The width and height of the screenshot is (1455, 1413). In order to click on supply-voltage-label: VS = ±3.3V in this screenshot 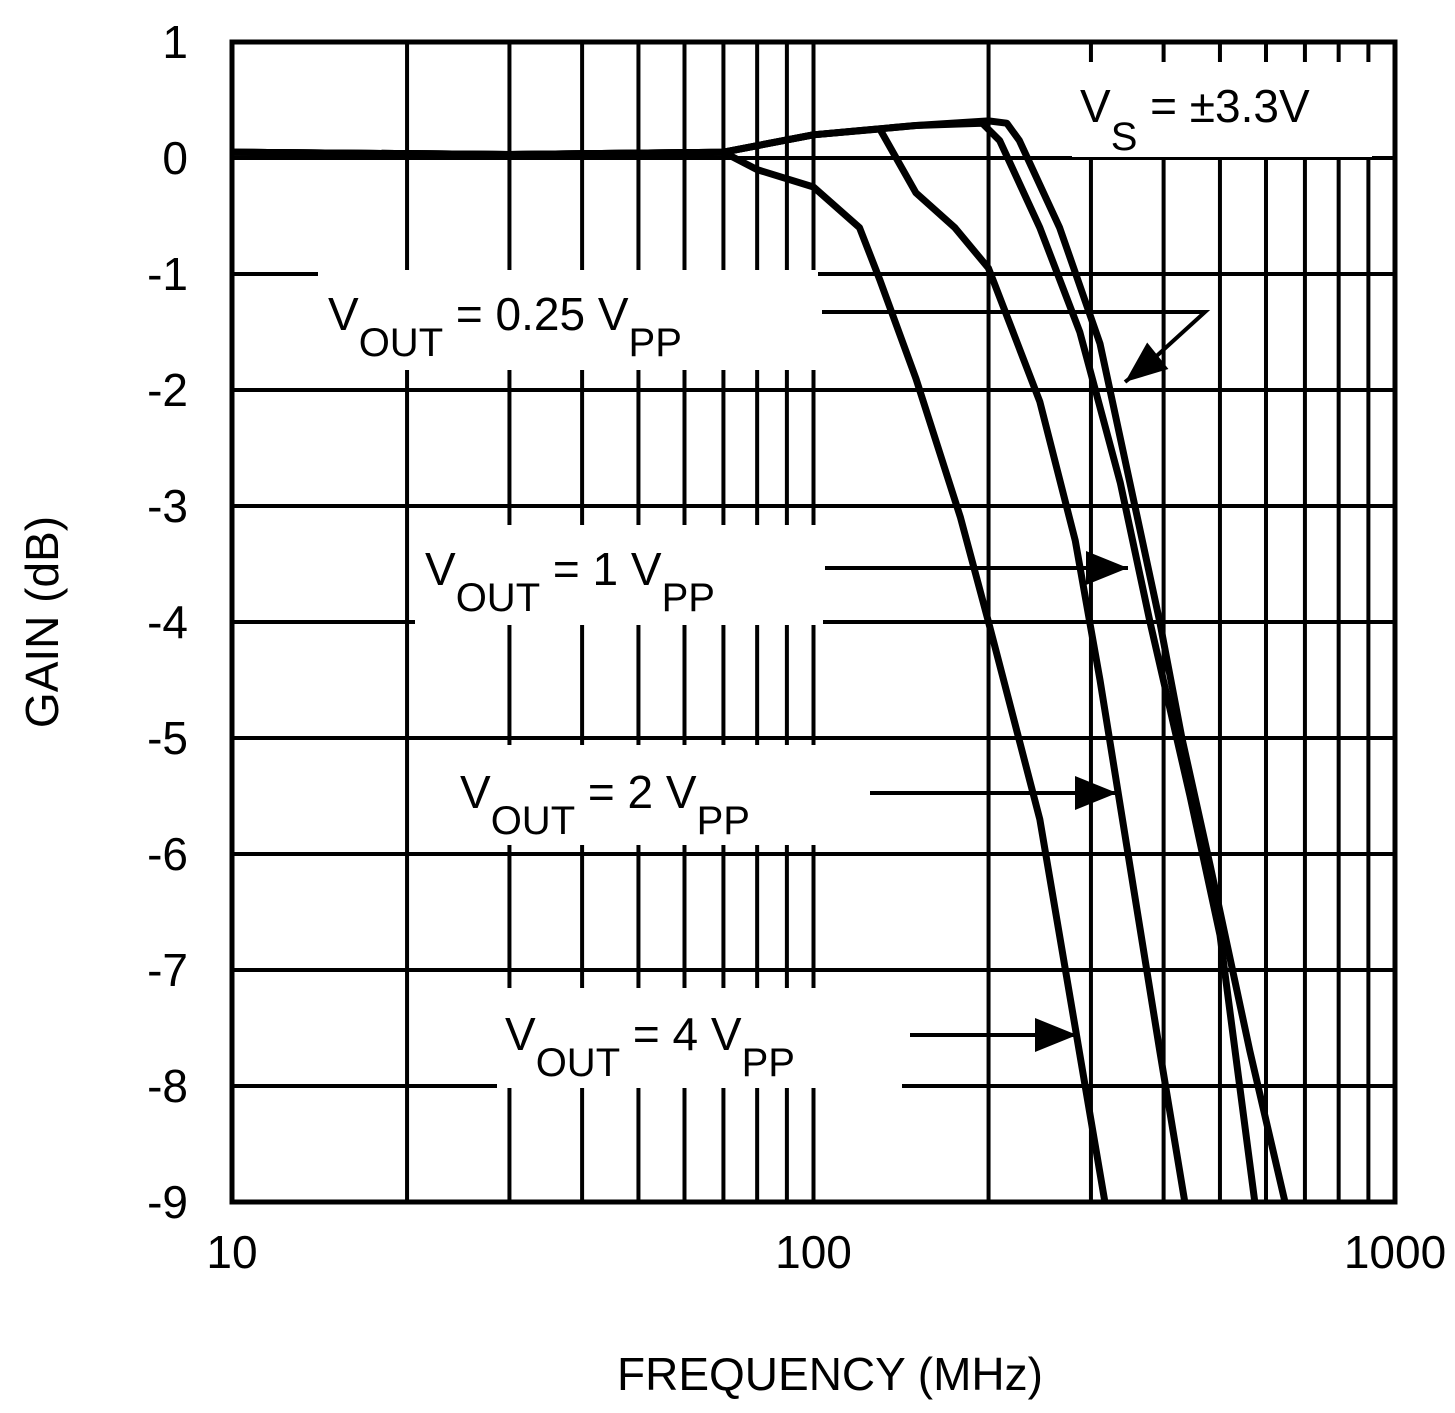, I will do `click(1195, 119)`.